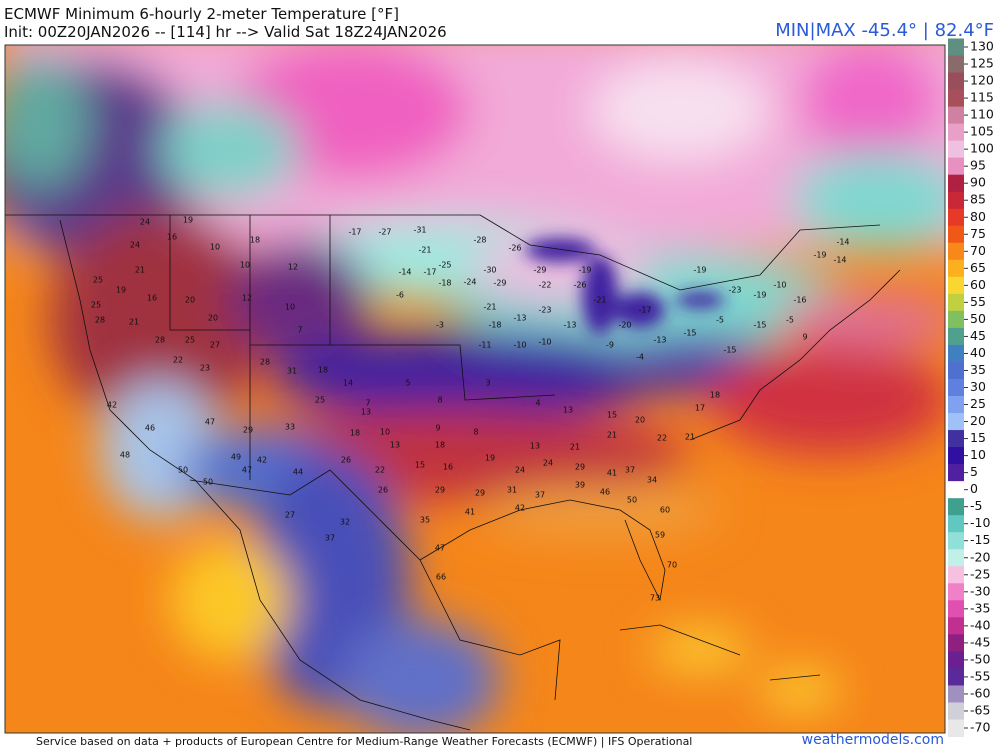  Describe the element at coordinates (790, 320) in the screenshot. I see `station-value: -5` at that location.